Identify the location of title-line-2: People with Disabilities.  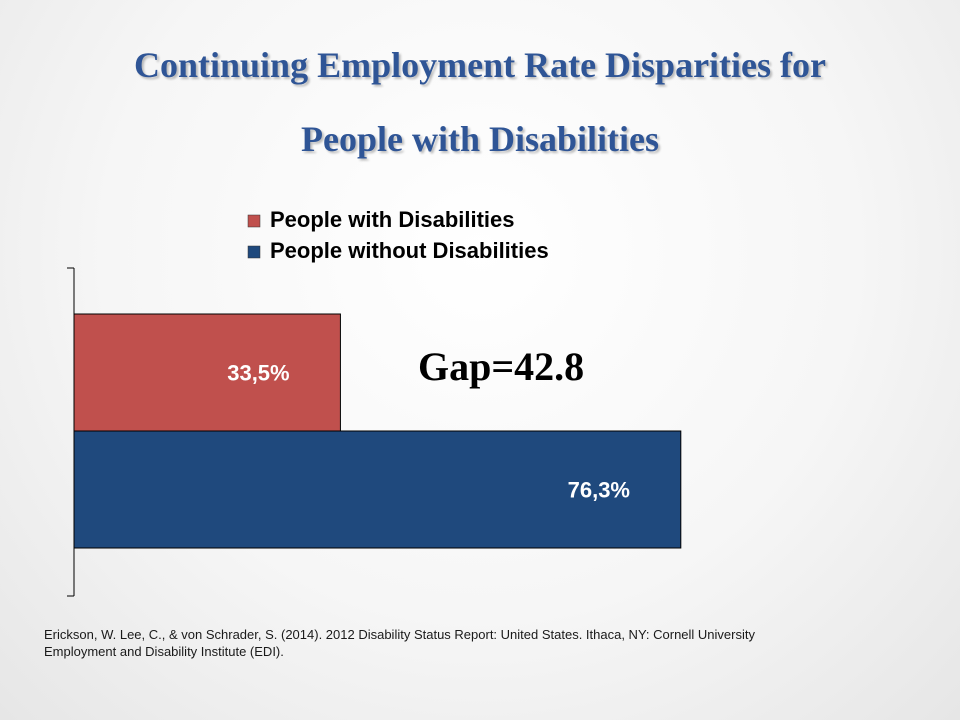
(480, 139).